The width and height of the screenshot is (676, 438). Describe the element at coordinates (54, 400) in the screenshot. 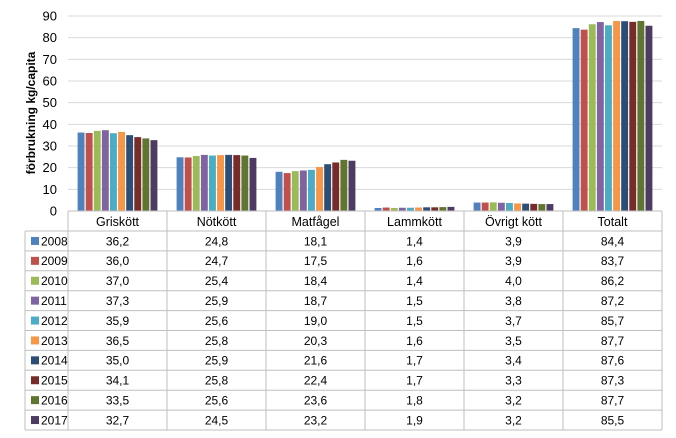

I see `legend-series-name: 2016` at that location.